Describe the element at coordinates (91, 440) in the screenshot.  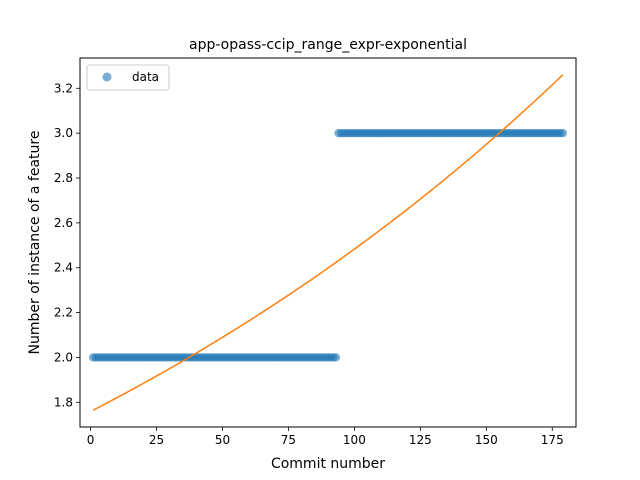
I see `x-tick-label: 0` at that location.